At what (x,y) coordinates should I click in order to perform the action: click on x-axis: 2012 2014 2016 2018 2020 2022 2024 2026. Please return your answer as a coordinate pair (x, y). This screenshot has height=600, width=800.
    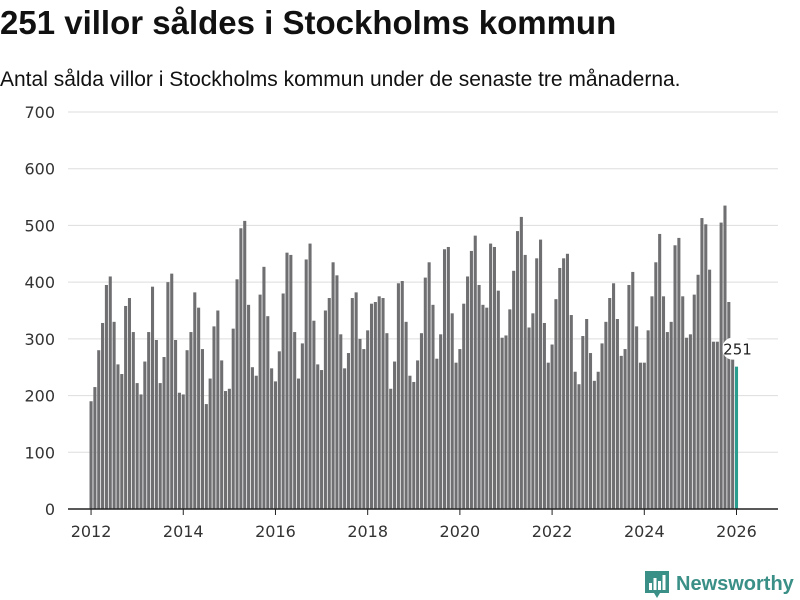
    Looking at the image, I should click on (423, 524).